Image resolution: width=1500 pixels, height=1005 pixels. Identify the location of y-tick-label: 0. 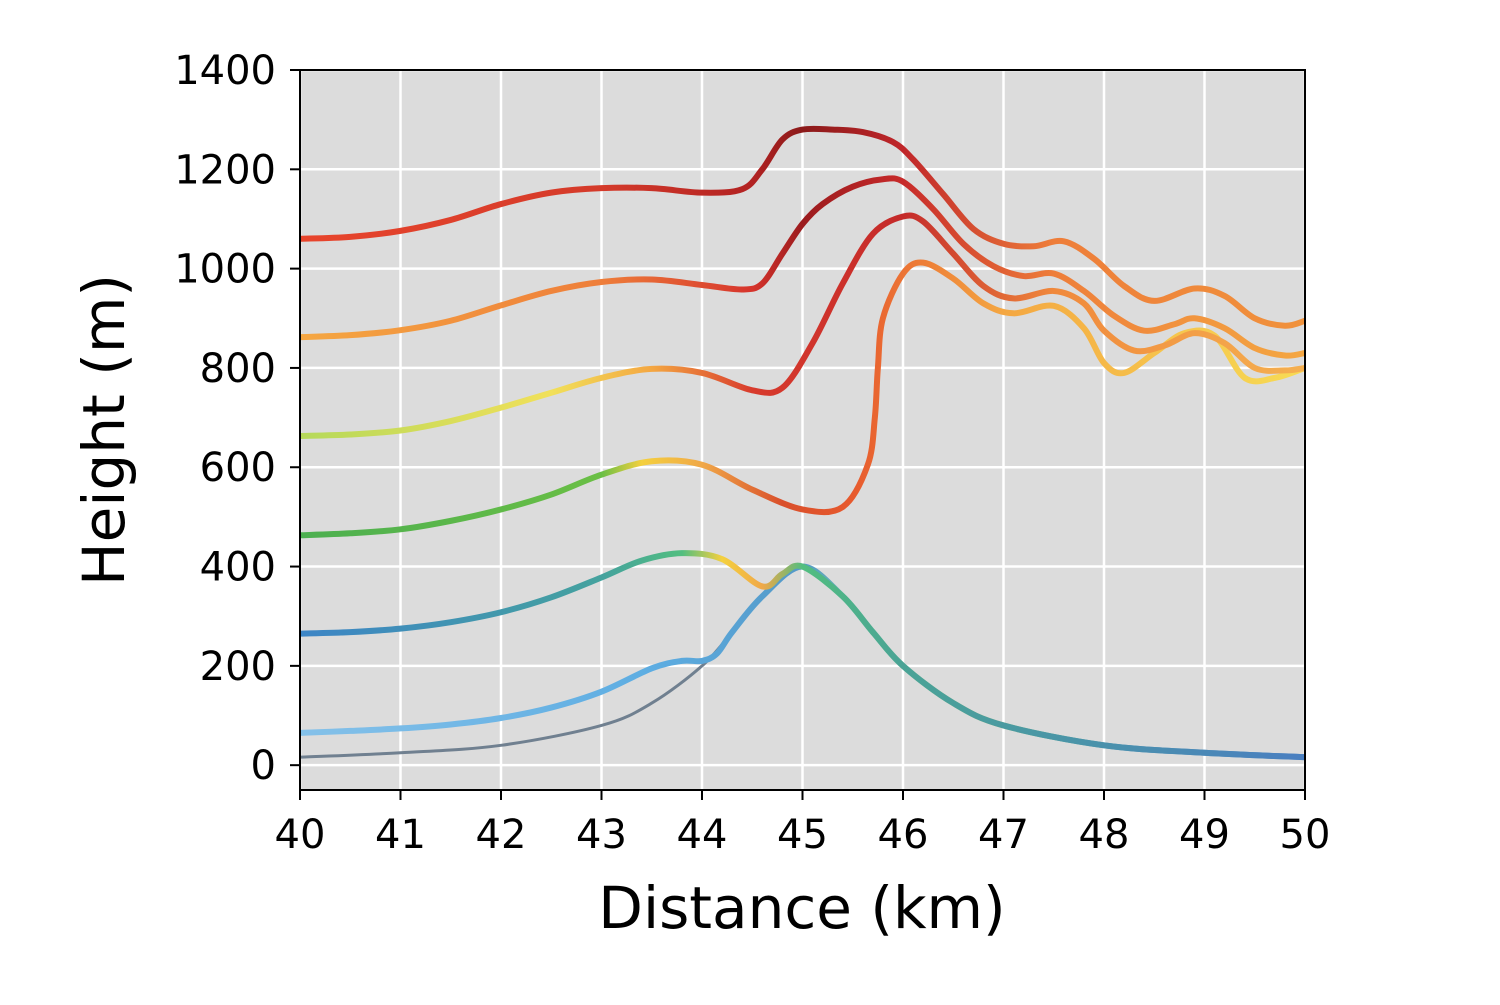
(263, 766).